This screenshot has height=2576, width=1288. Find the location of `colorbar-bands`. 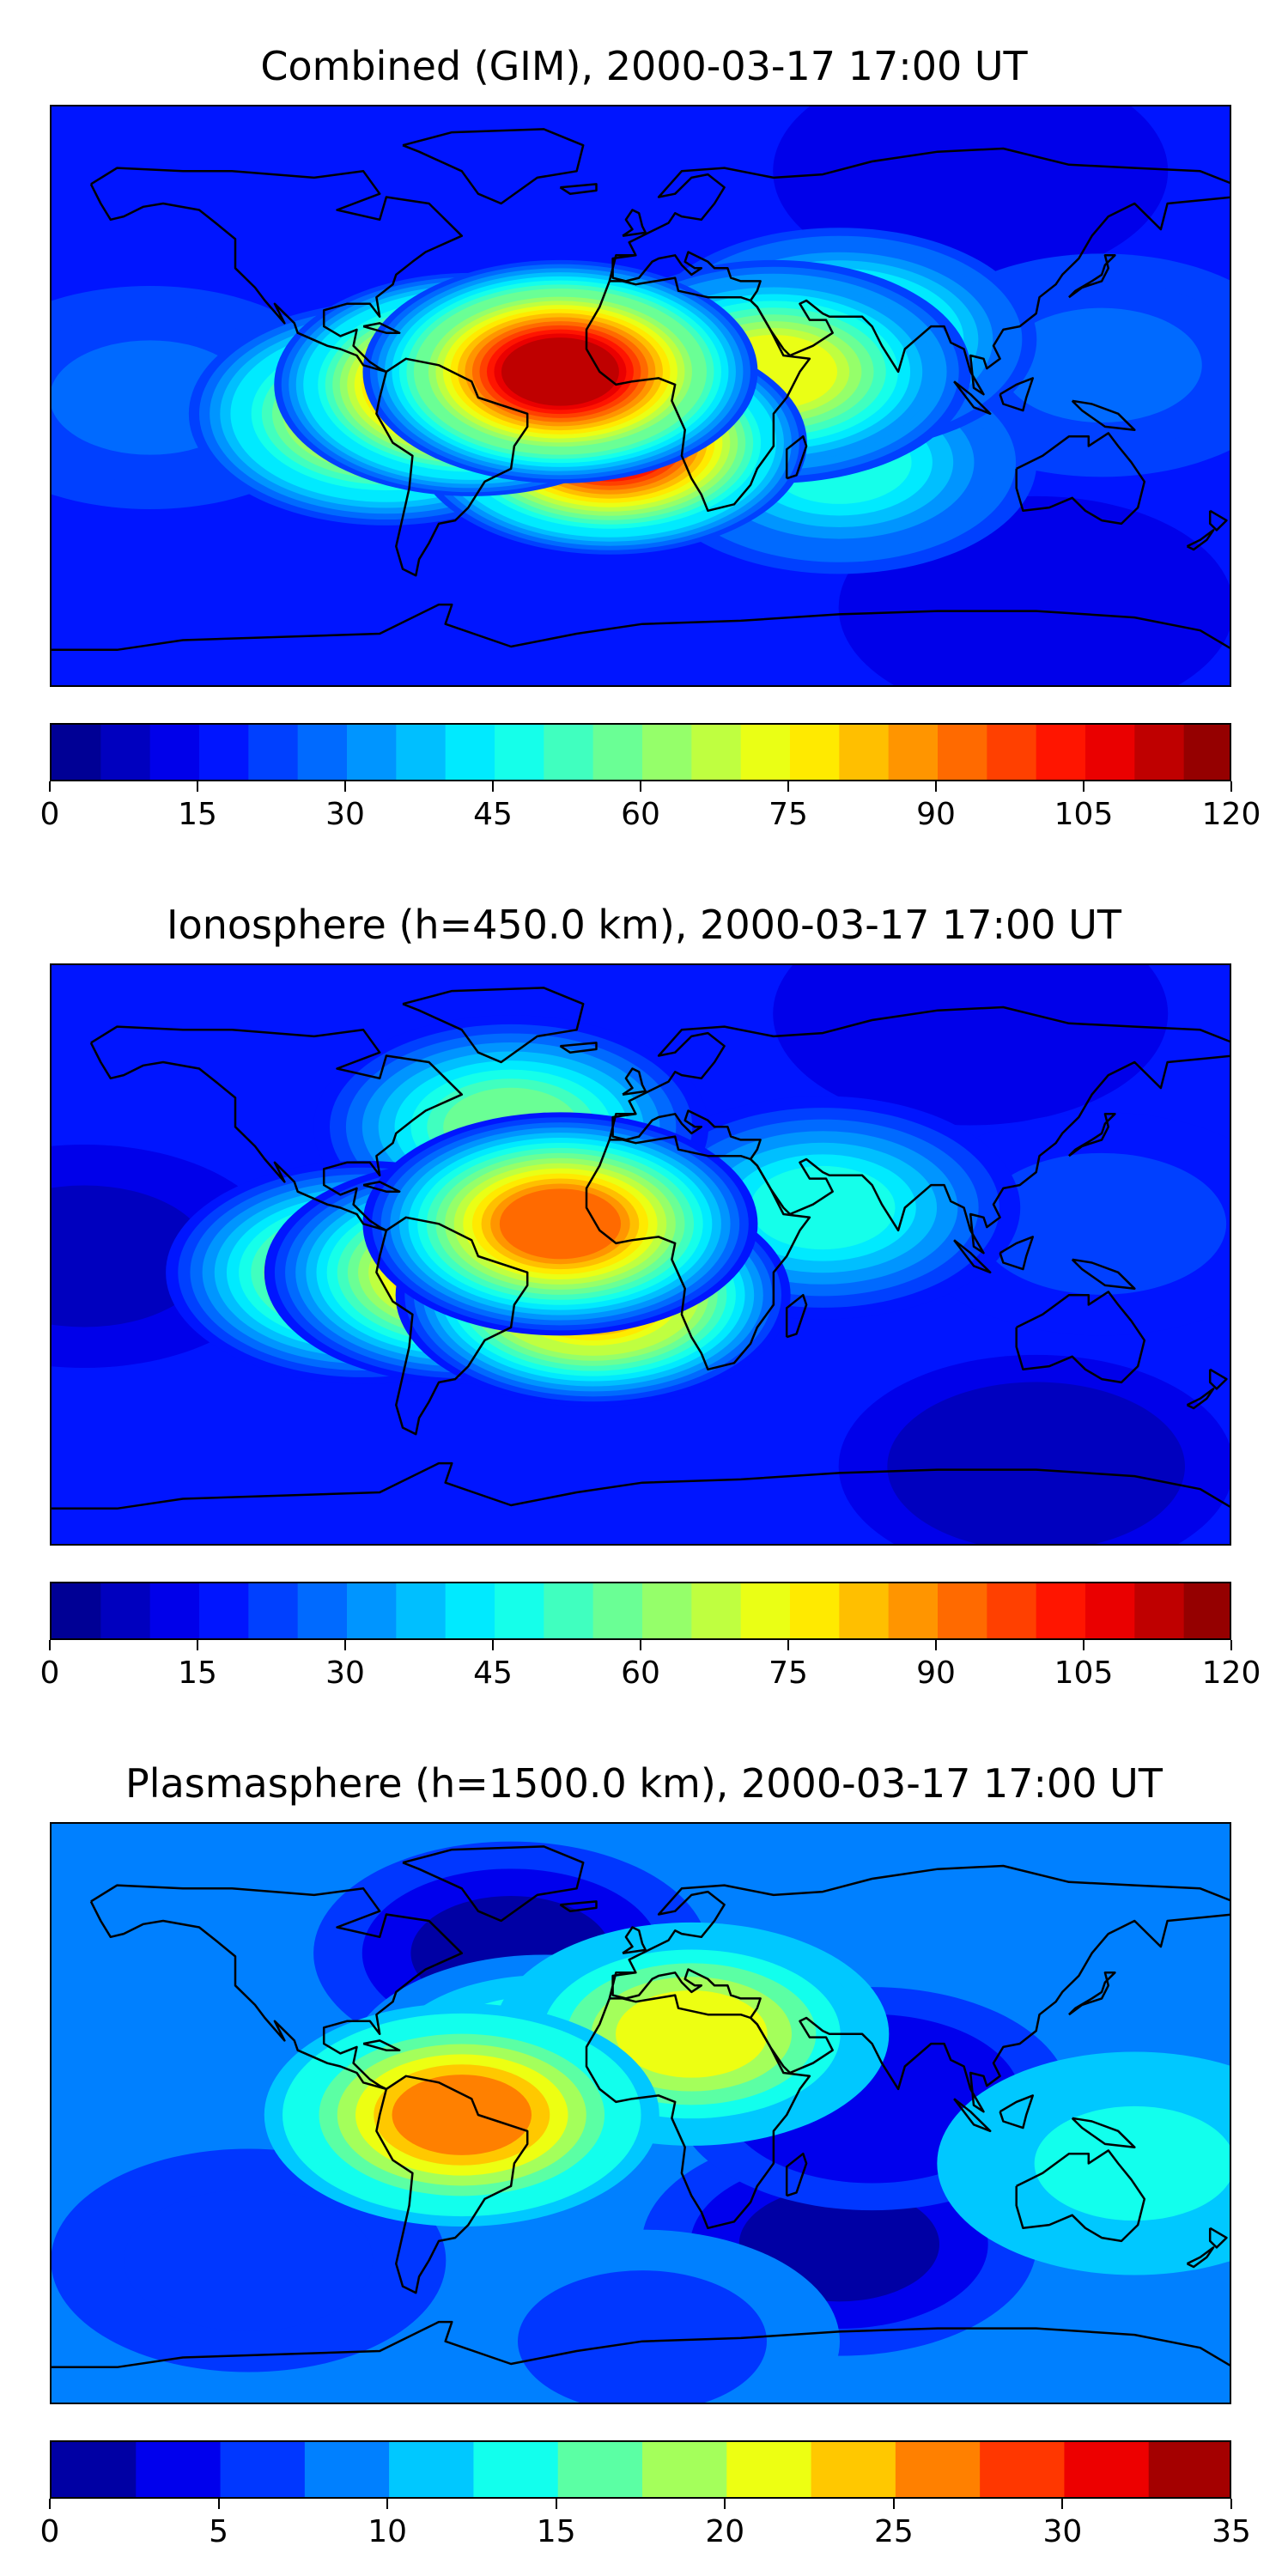

colorbar-bands is located at coordinates (641, 1610).